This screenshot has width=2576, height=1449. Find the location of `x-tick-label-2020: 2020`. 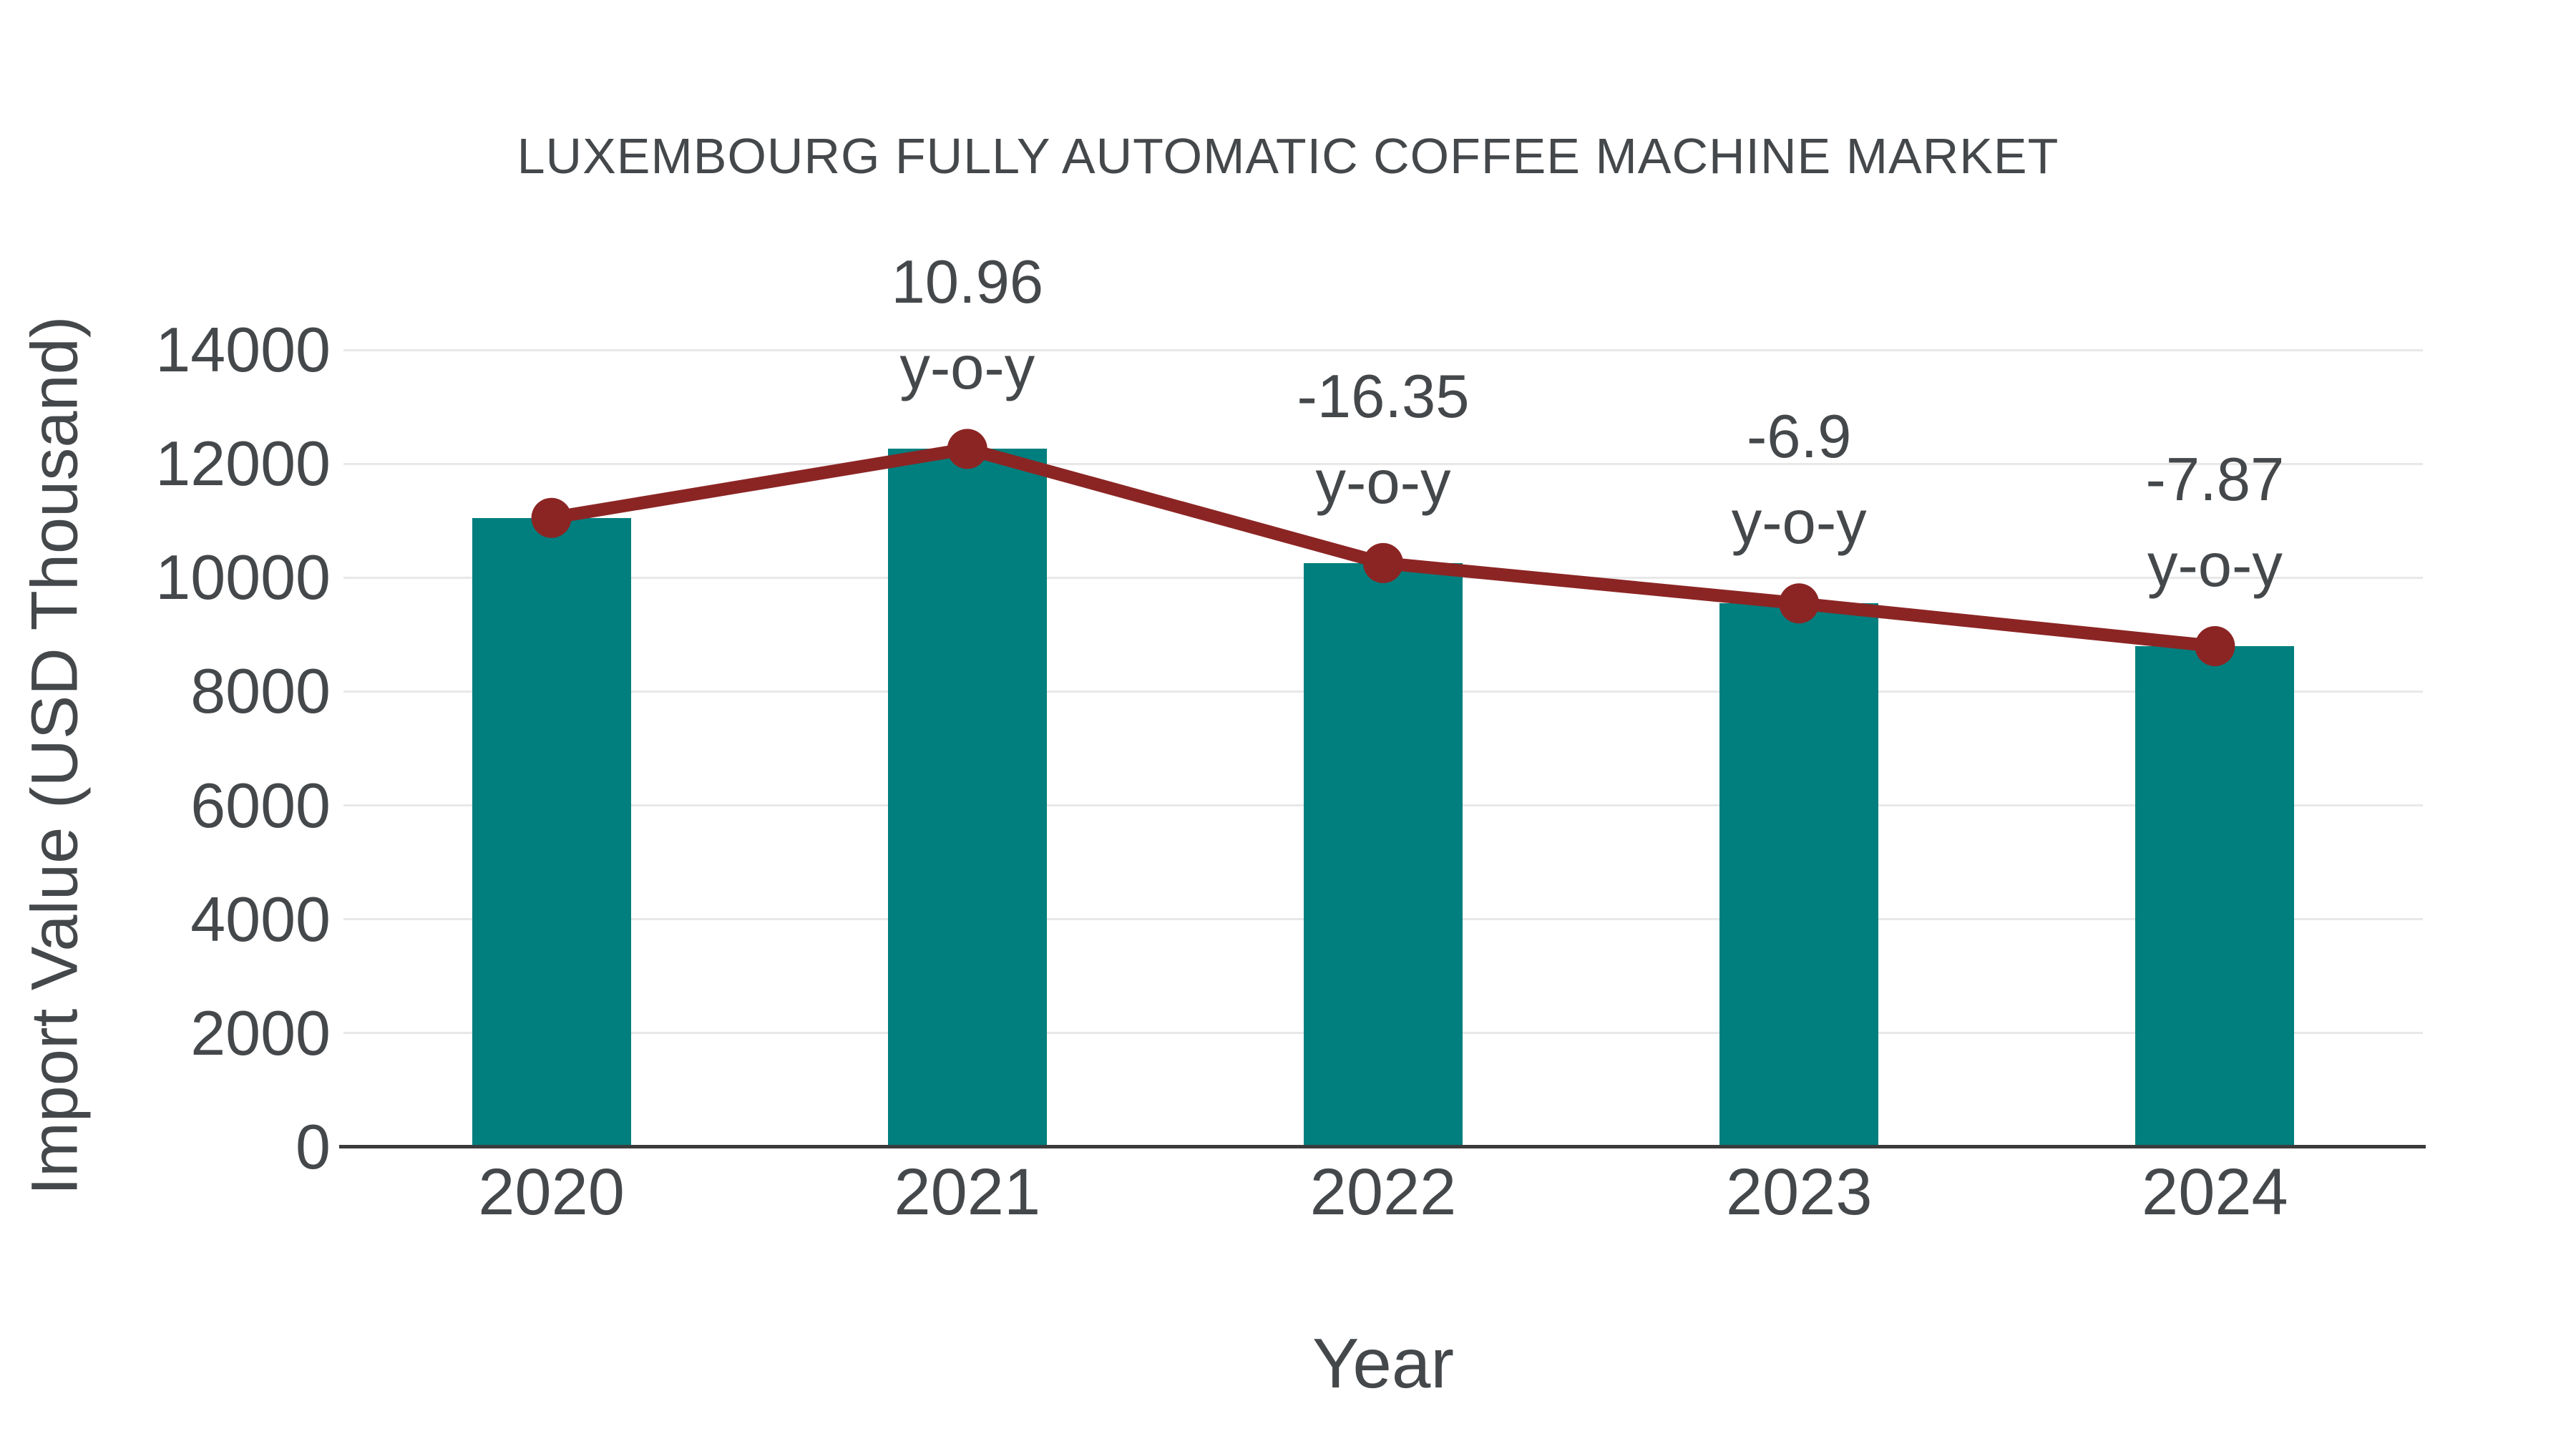

x-tick-label-2020: 2020 is located at coordinates (551, 1192).